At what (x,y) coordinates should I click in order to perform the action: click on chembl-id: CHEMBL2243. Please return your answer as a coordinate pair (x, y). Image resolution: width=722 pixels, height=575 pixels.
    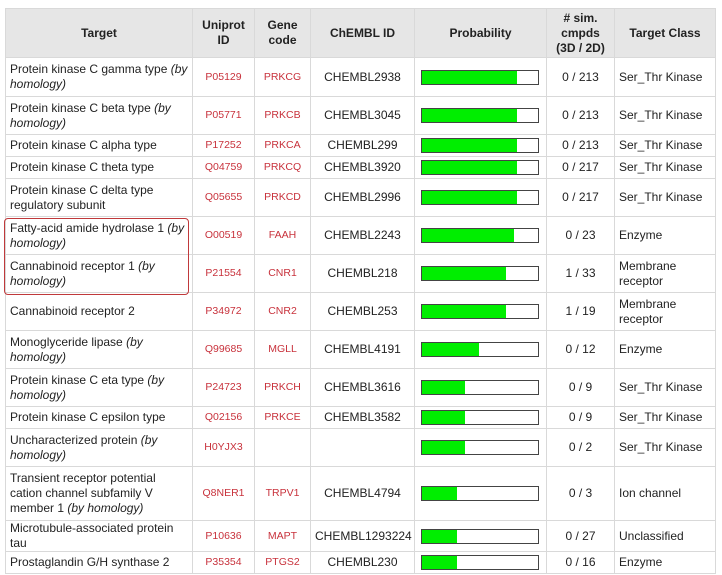
    Looking at the image, I should click on (362, 235).